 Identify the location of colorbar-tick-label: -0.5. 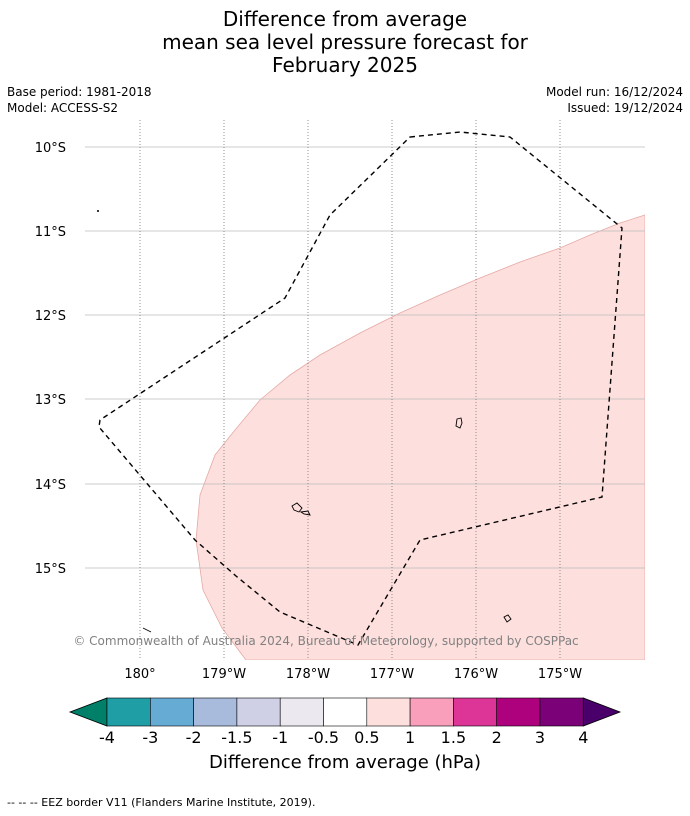
(323, 737).